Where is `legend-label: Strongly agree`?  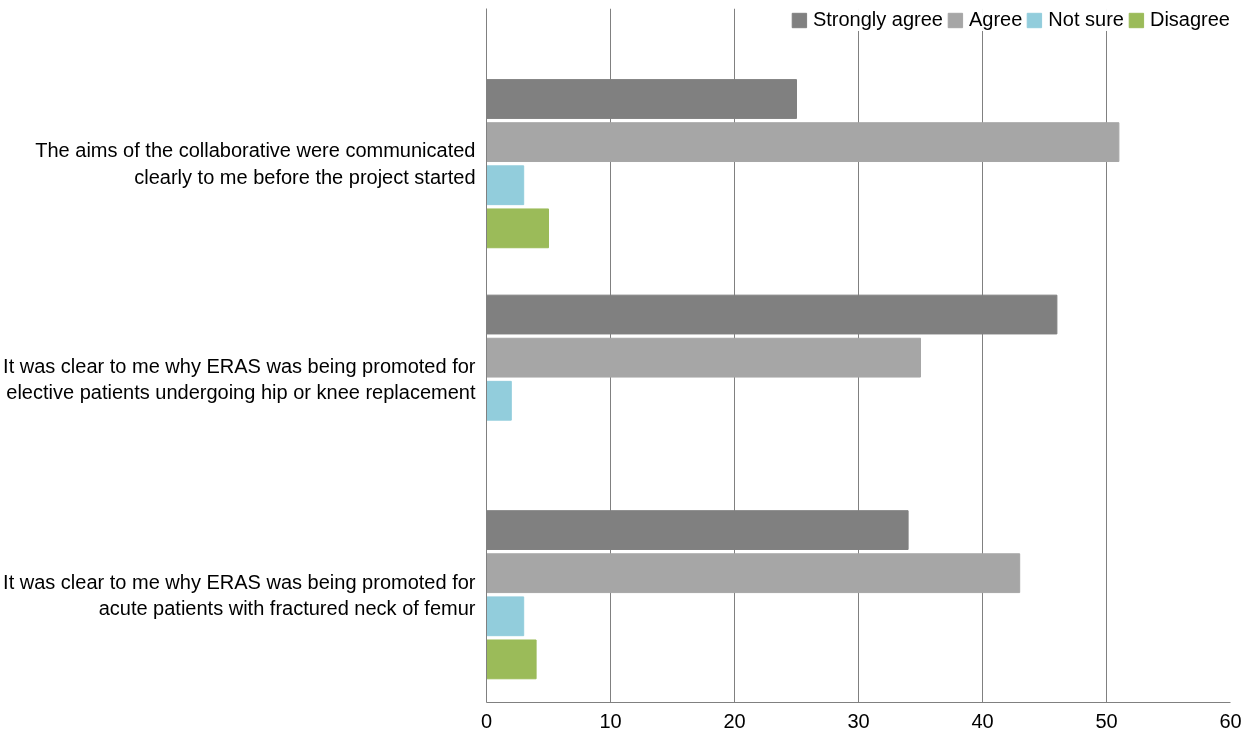
legend-label: Strongly agree is located at coordinates (877, 19).